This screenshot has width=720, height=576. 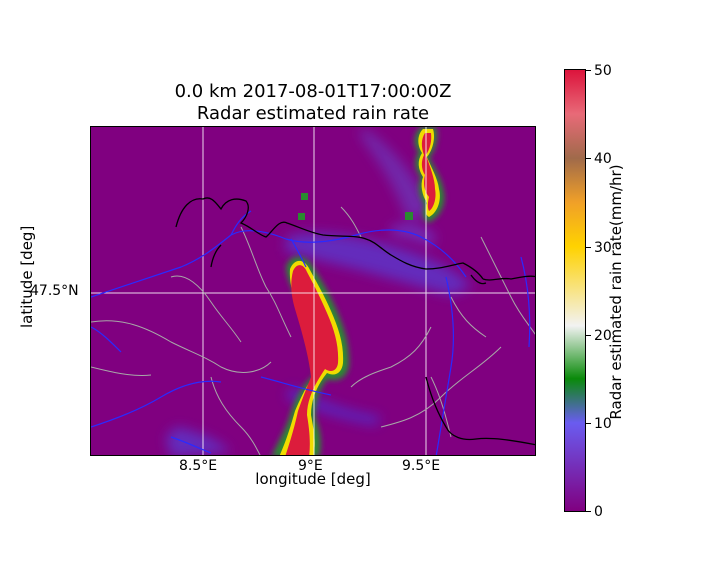 What do you see at coordinates (198, 466) in the screenshot?
I see `x-tick-label: 8.5°E` at bounding box center [198, 466].